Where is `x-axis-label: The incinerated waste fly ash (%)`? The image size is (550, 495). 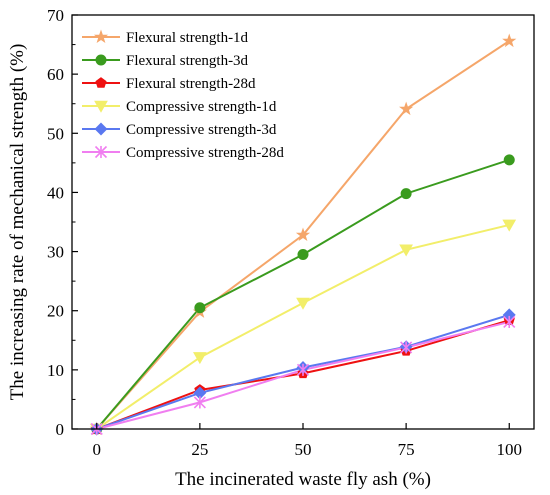 x-axis-label: The incinerated waste fly ash (%) is located at coordinates (303, 479).